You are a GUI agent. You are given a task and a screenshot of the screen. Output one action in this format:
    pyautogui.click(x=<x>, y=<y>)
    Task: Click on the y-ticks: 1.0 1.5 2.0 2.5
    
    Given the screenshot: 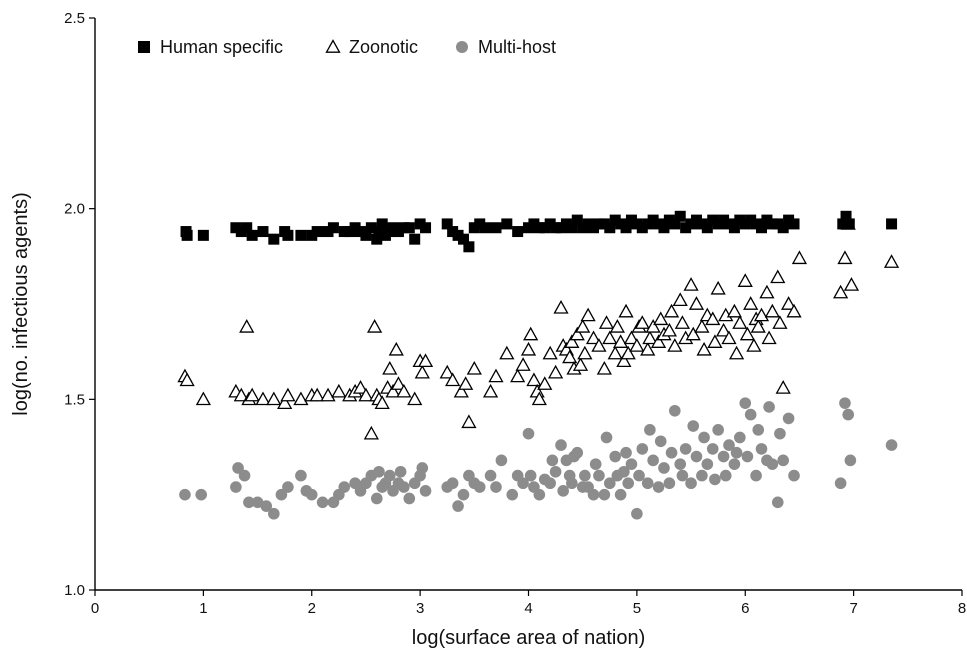 What is the action you would take?
    pyautogui.click(x=79, y=304)
    